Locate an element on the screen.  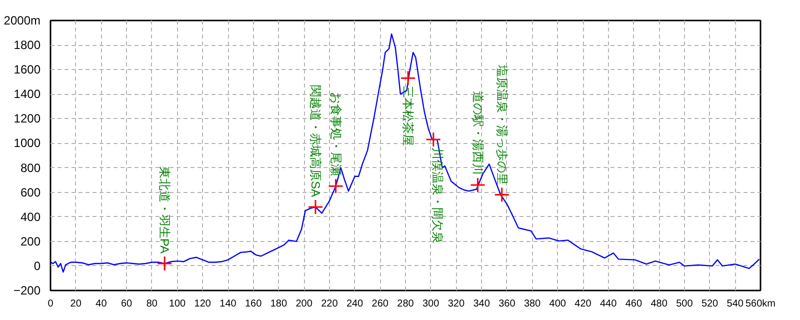
y-tick-label: 1200 is located at coordinates (27, 119).